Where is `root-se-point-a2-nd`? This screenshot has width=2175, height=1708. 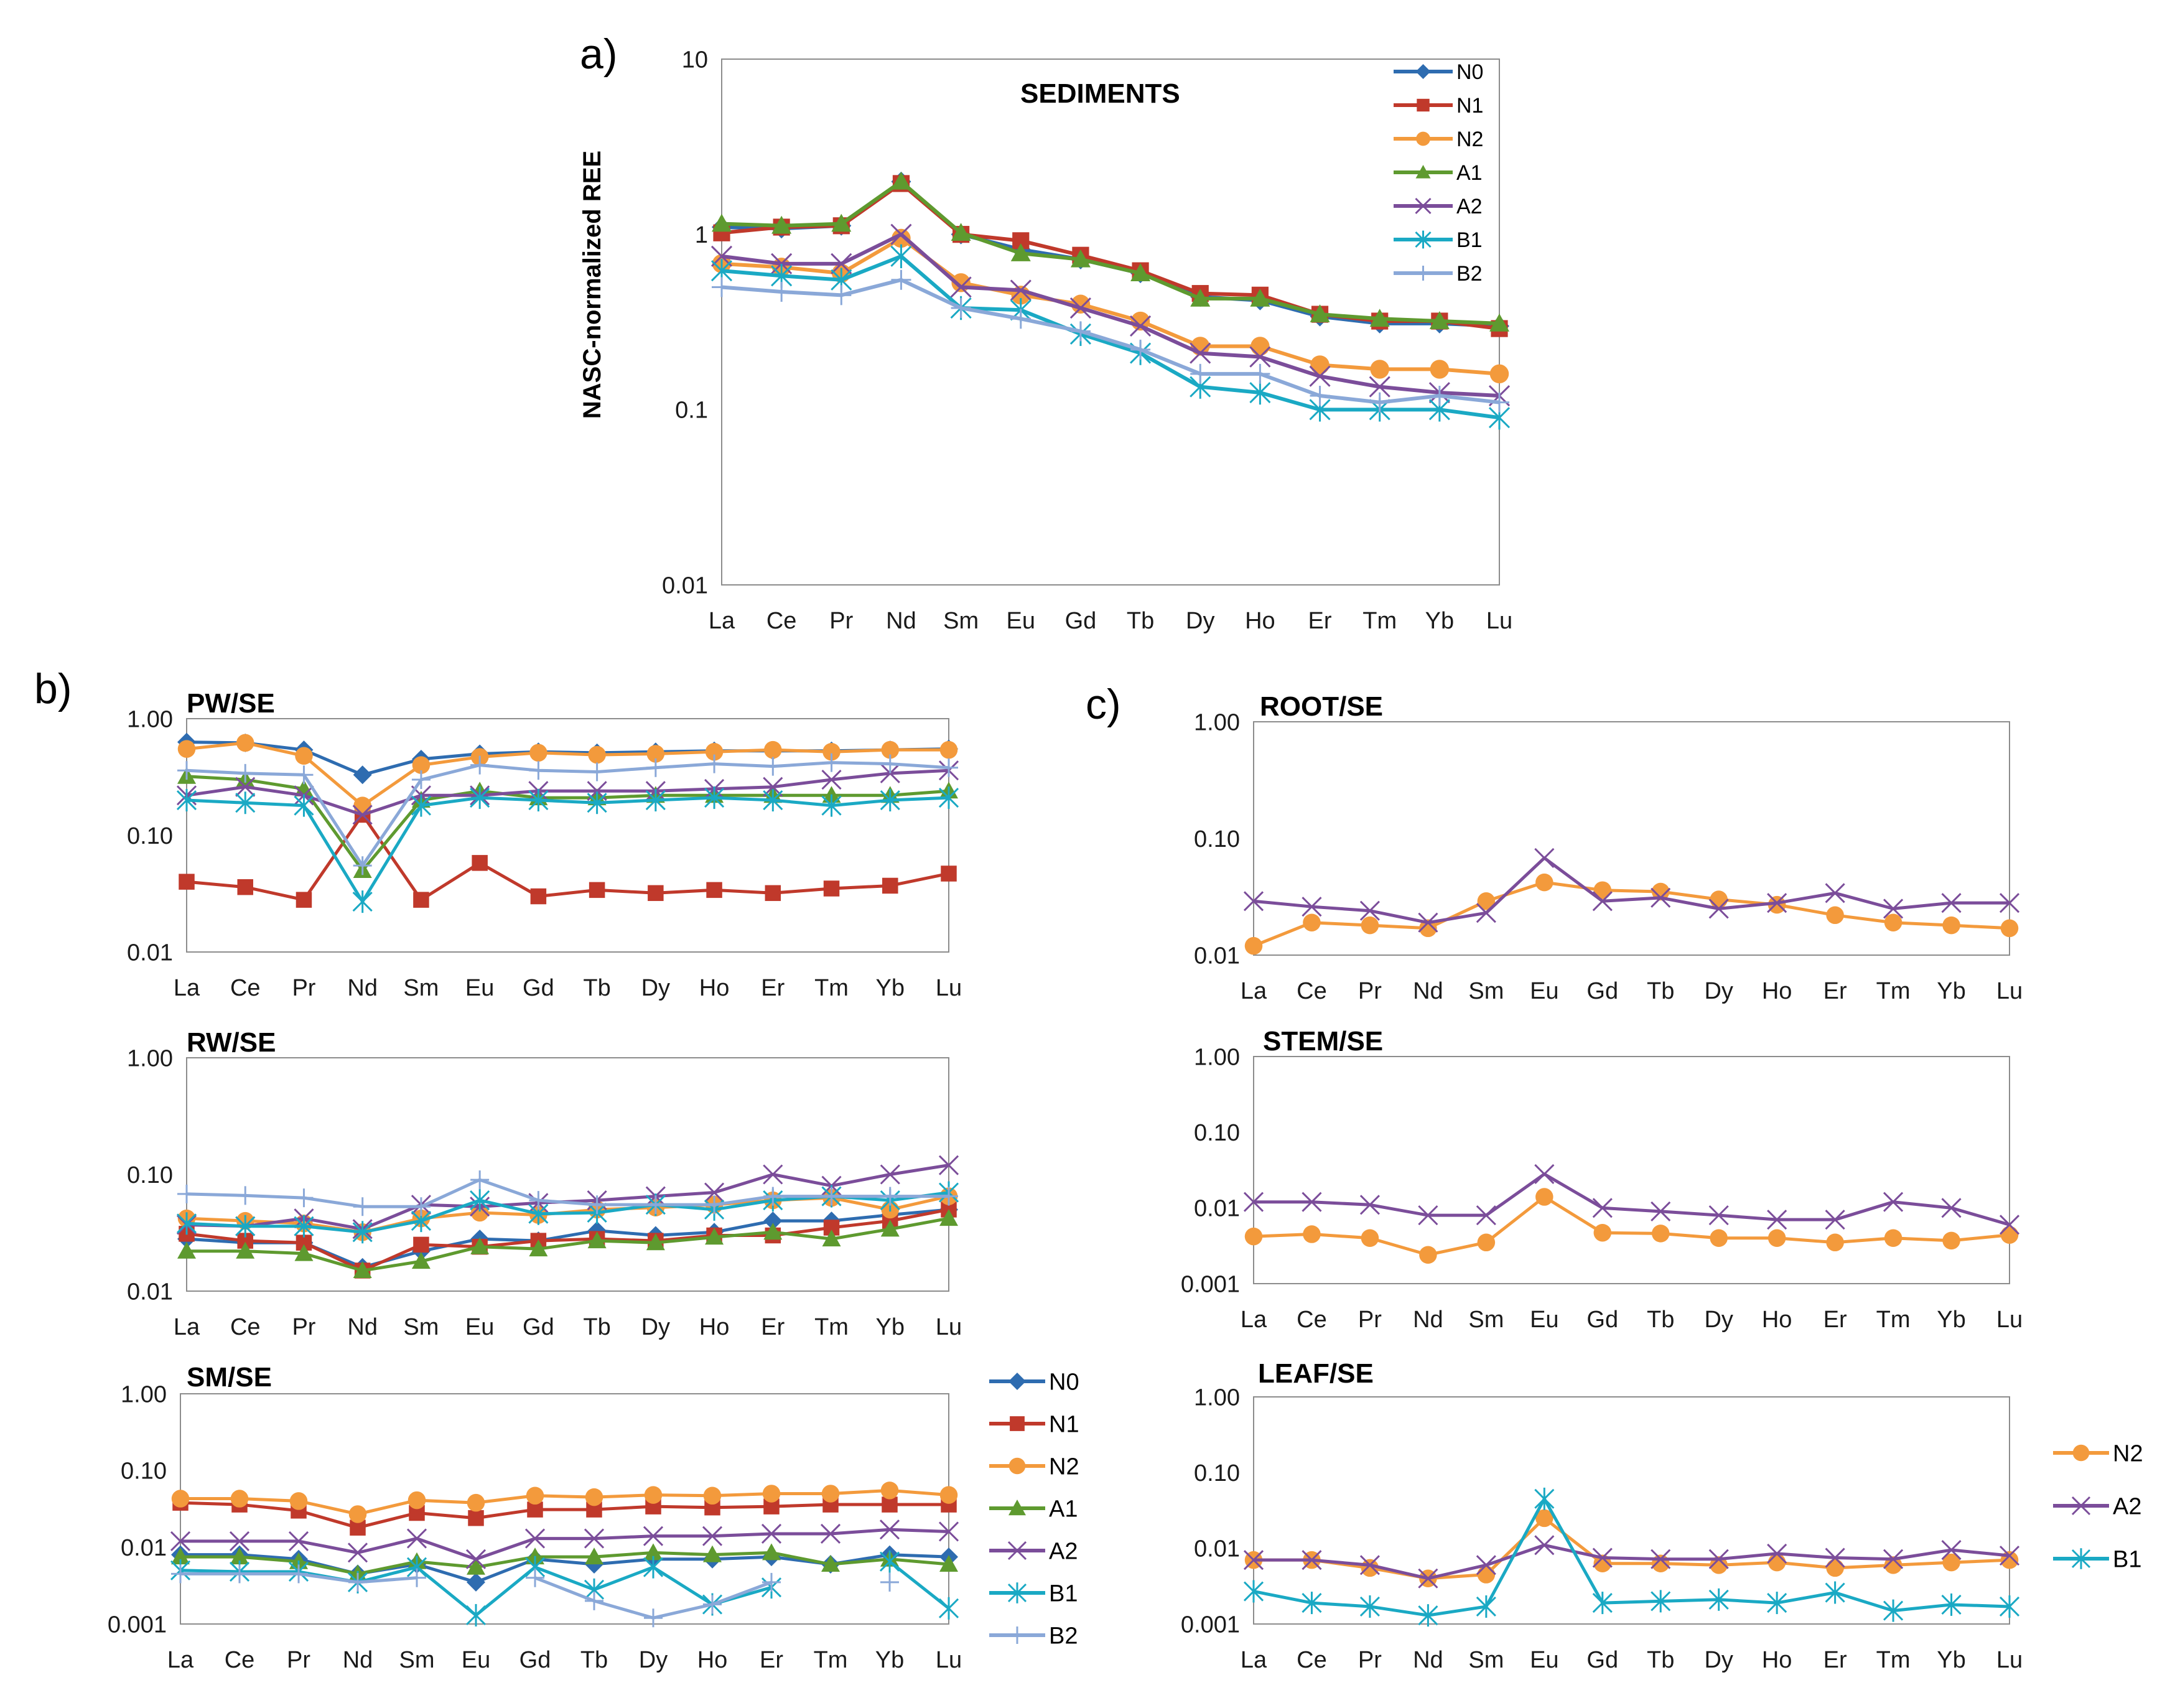
root-se-point-a2-nd is located at coordinates (1428, 922).